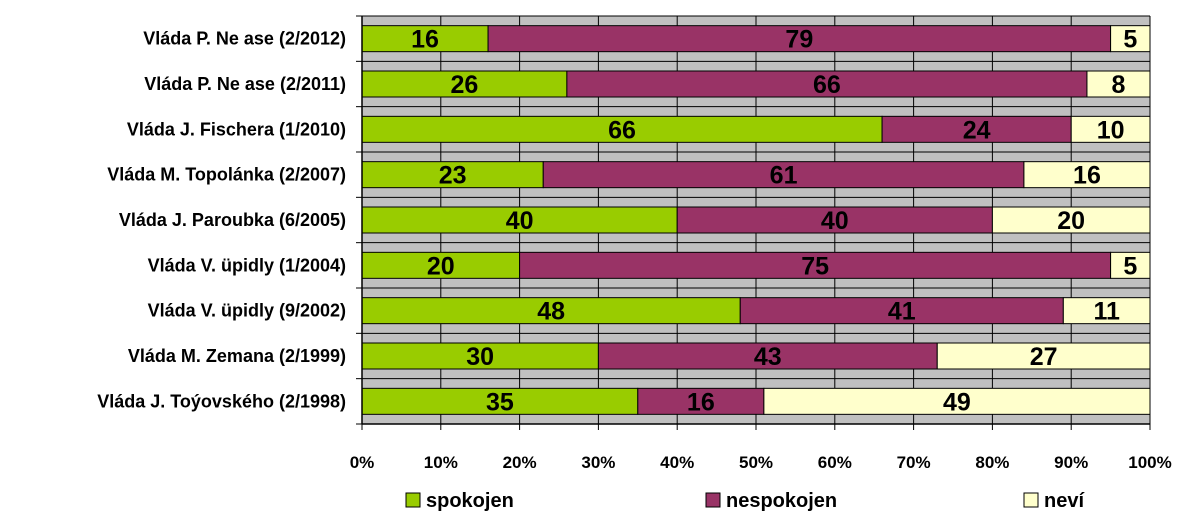 Image resolution: width=1182 pixels, height=516 pixels. I want to click on category-label: Vláda P. Ne ase (2/2011), so click(245, 84).